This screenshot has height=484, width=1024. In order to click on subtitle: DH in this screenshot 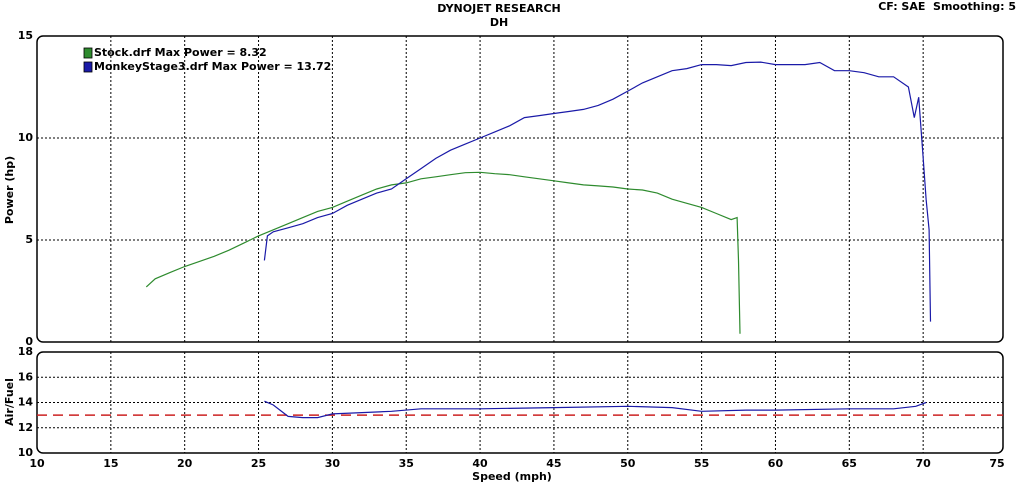, I will do `click(499, 22)`.